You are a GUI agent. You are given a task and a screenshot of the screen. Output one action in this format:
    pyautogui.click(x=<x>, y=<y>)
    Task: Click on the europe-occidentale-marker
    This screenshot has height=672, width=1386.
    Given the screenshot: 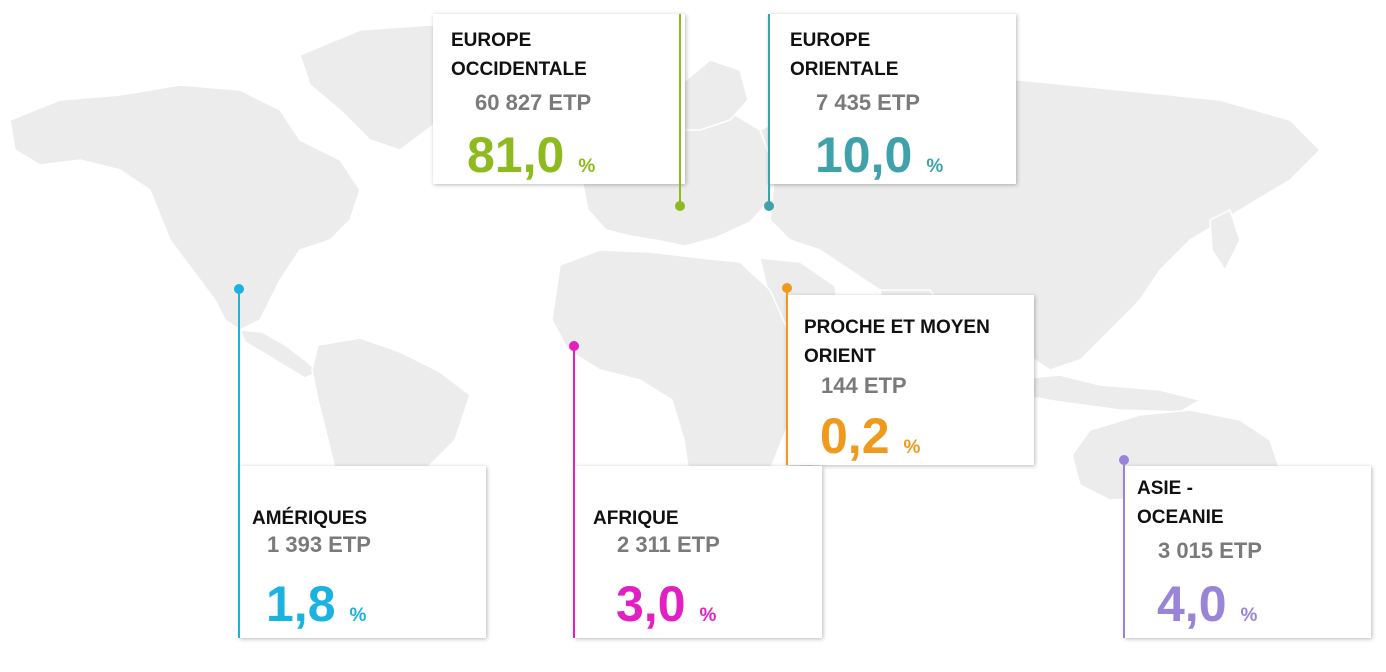 What is the action you would take?
    pyautogui.click(x=680, y=206)
    